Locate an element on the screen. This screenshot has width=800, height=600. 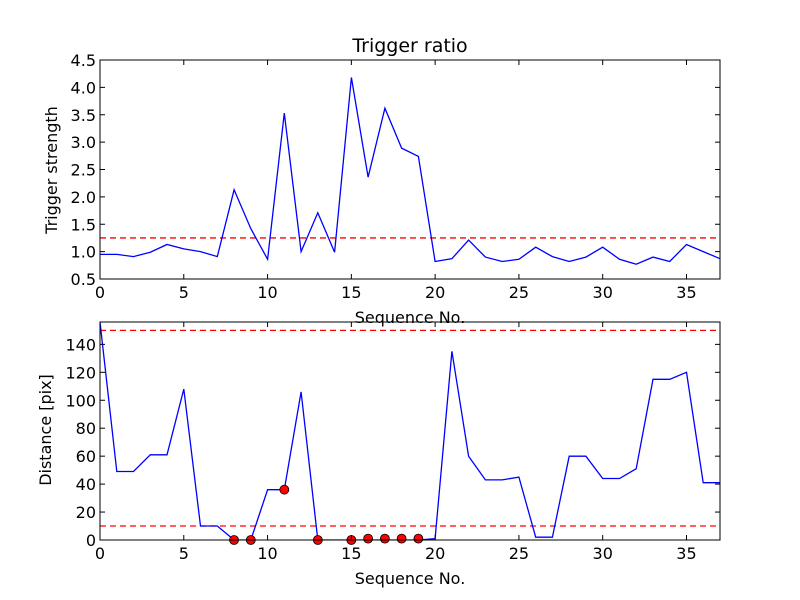
y-axis-label: Distance [pix] is located at coordinates (45, 430).